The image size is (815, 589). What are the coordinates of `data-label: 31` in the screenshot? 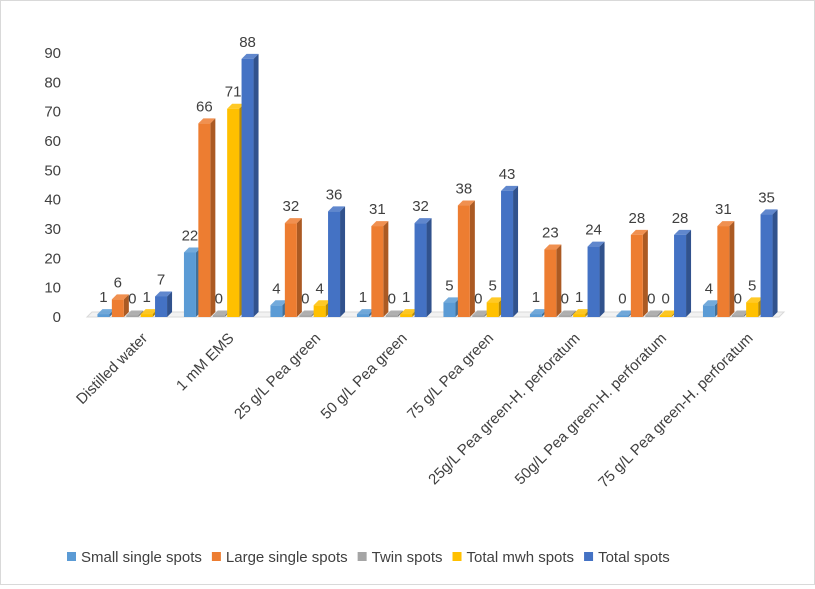 It's located at (723, 209).